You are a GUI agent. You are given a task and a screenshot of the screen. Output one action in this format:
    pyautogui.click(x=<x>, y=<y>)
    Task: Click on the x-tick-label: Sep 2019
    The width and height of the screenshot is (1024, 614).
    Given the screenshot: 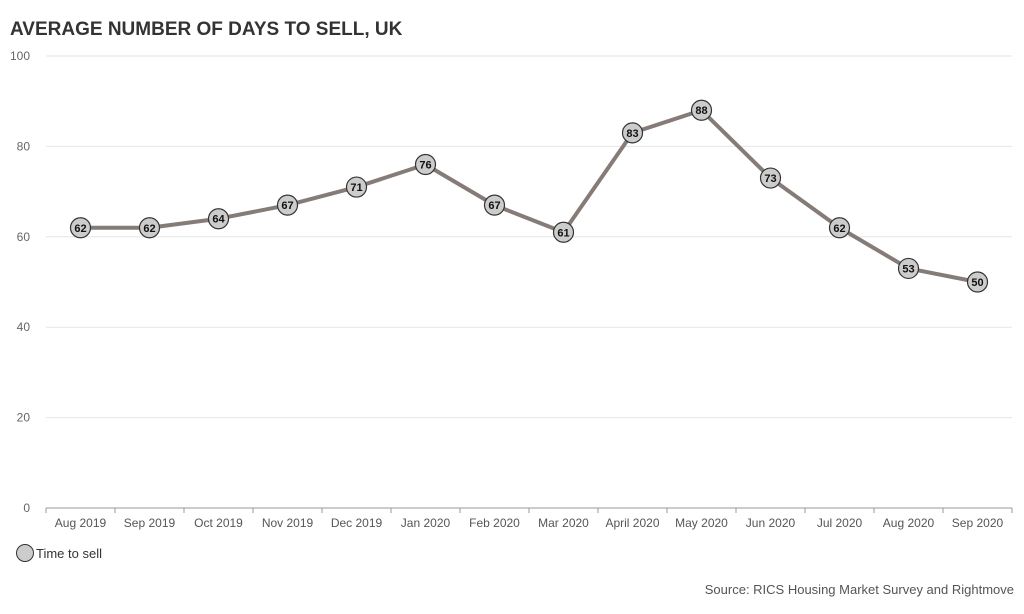 What is the action you would take?
    pyautogui.click(x=150, y=523)
    